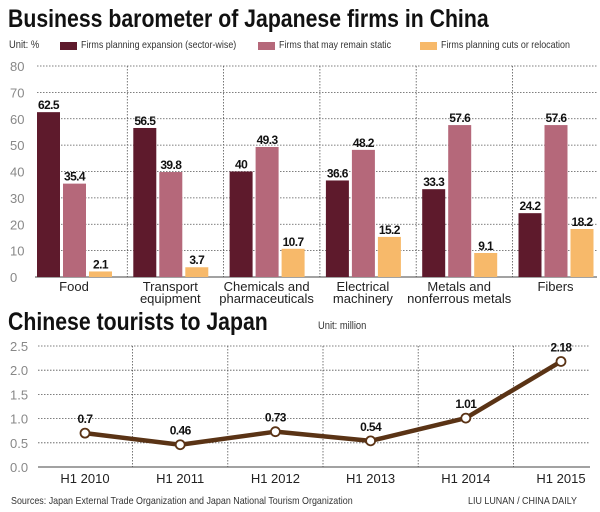  I want to click on bar-value-label: 56.5, so click(145, 121).